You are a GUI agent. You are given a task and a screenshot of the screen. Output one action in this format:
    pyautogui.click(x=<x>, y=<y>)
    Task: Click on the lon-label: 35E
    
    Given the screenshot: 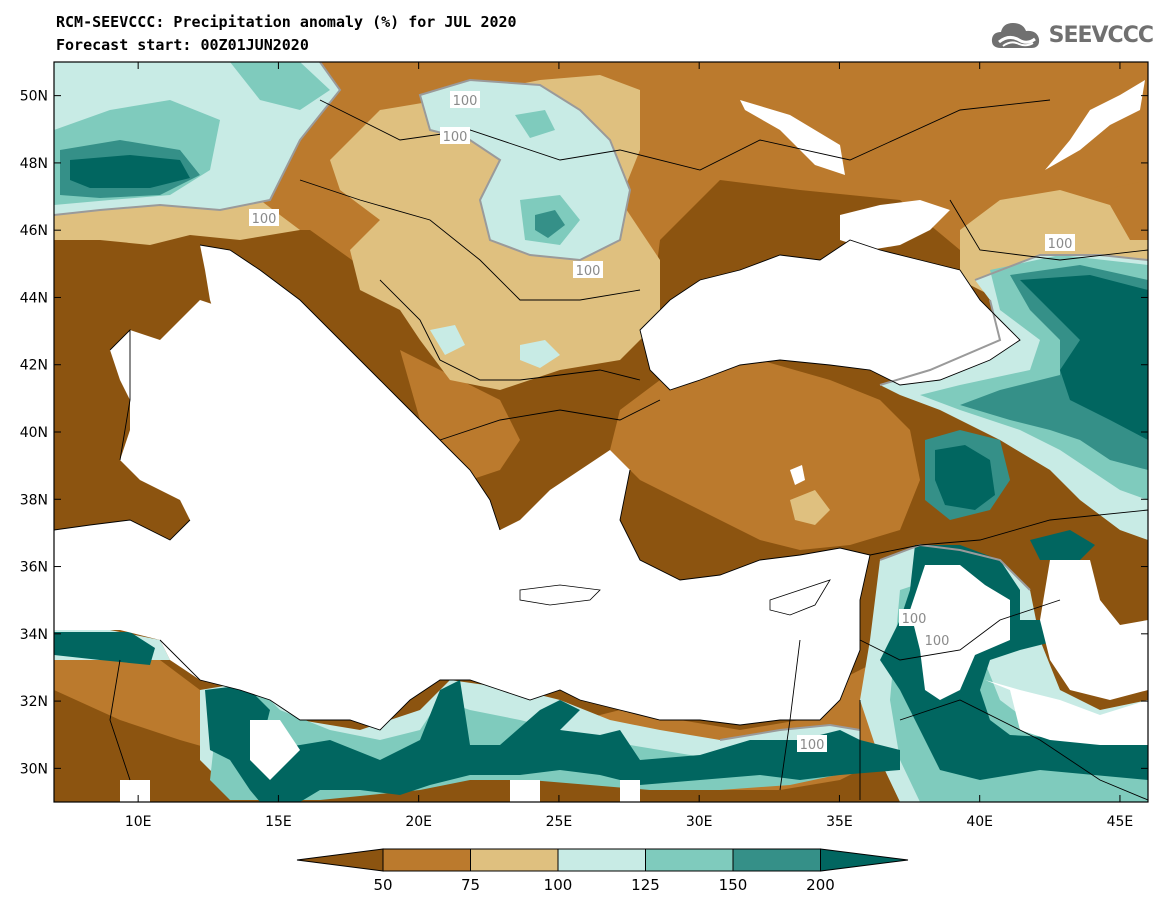 What is the action you would take?
    pyautogui.click(x=839, y=822)
    